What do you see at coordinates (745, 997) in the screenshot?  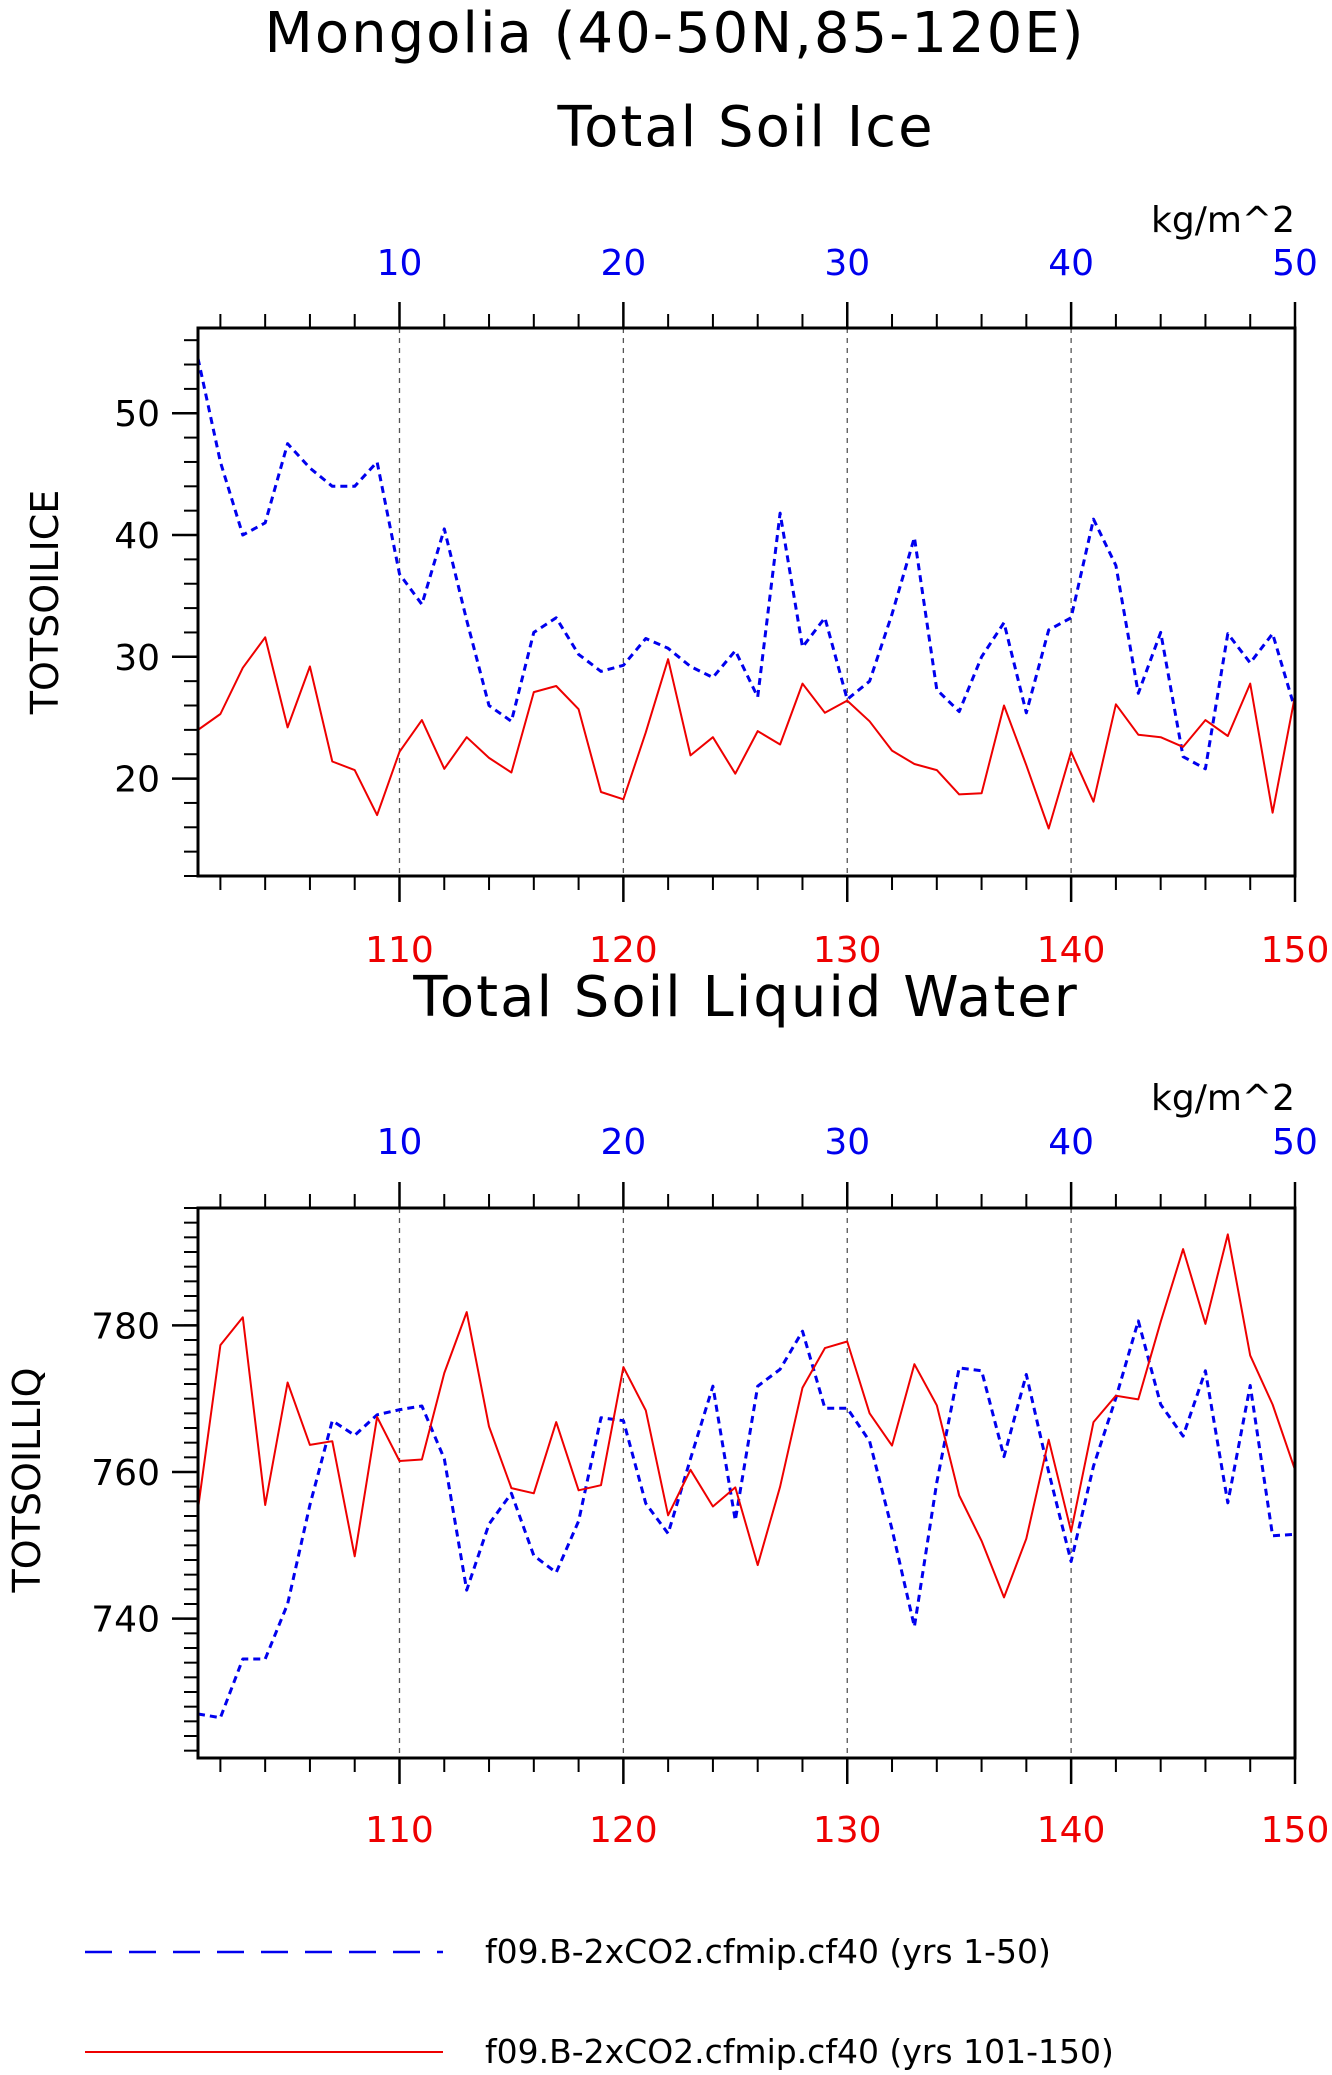 I see `panel-title: Total Soil Liquid Water` at bounding box center [745, 997].